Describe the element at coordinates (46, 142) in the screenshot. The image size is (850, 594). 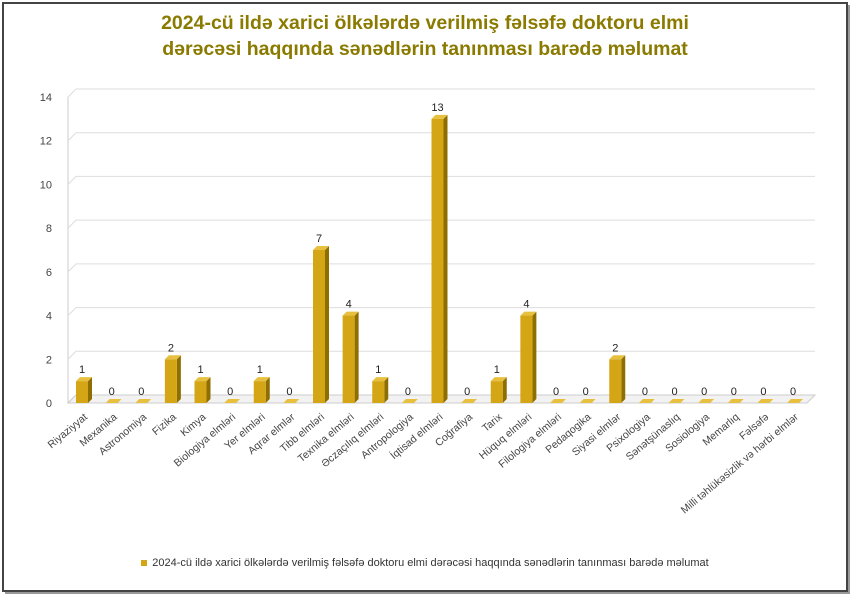
I see `y-tick-label: 12` at that location.